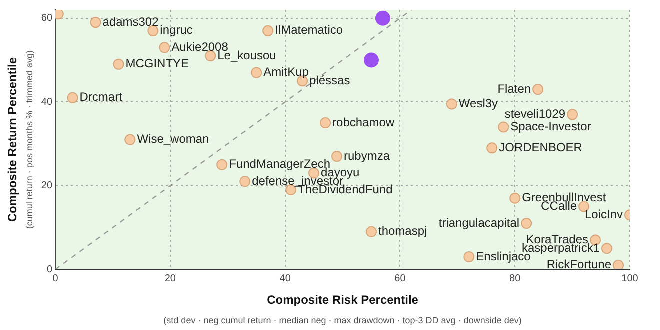  I want to click on y-axis-title: Composite Return Percentile, so click(13, 139).